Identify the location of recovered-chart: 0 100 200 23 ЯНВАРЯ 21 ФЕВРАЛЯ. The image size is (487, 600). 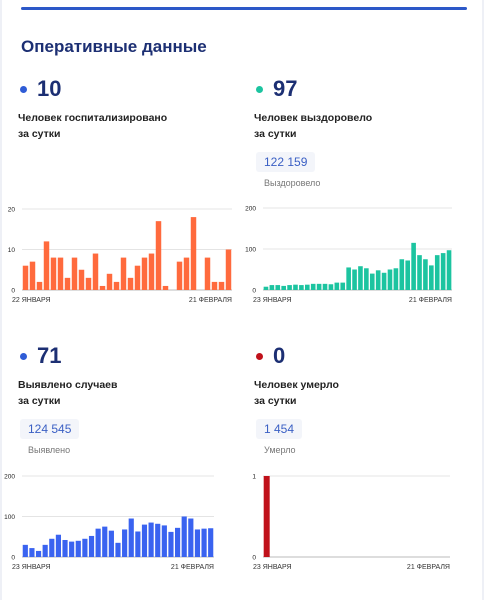
(360, 255).